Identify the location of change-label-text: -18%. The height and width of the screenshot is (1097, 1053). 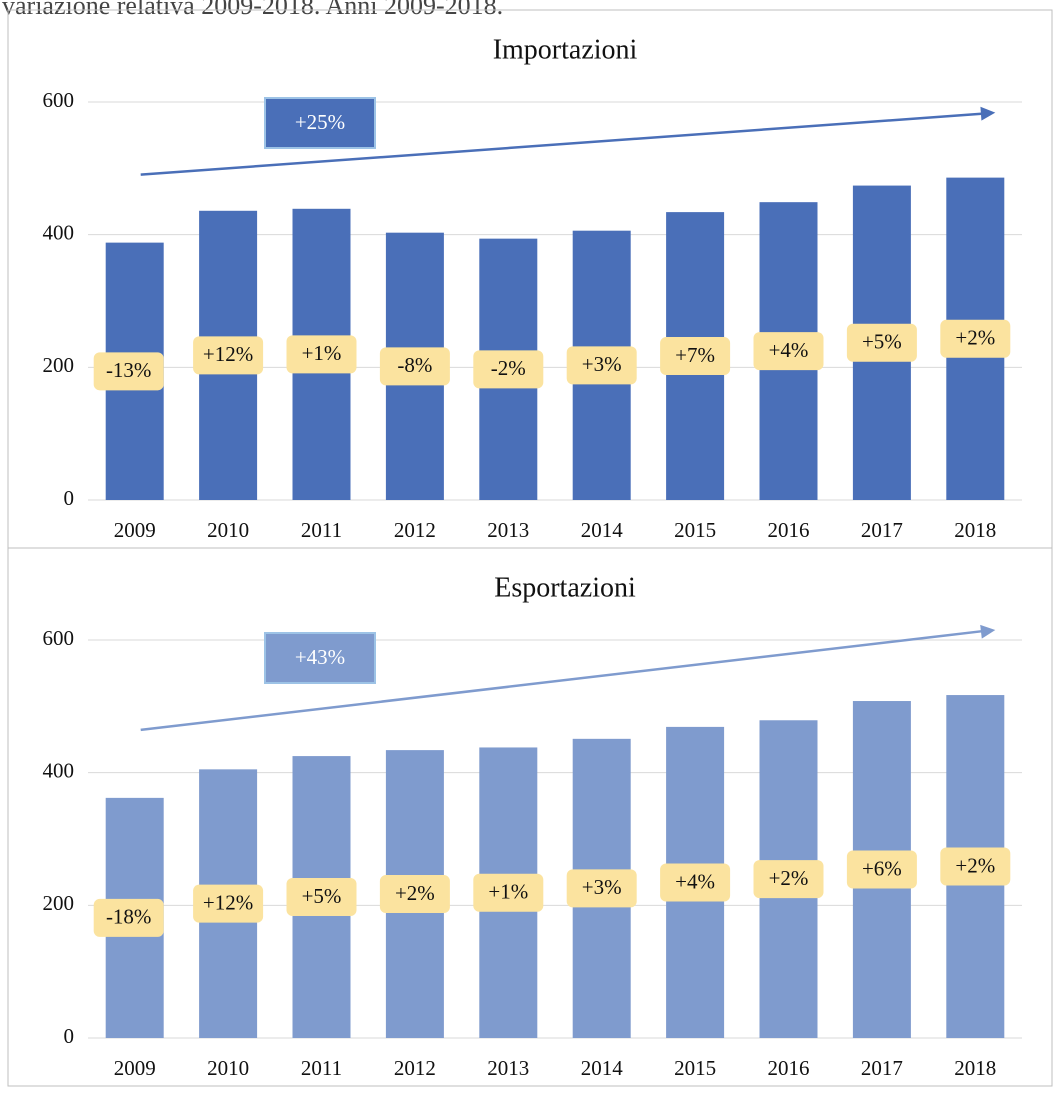
(129, 917).